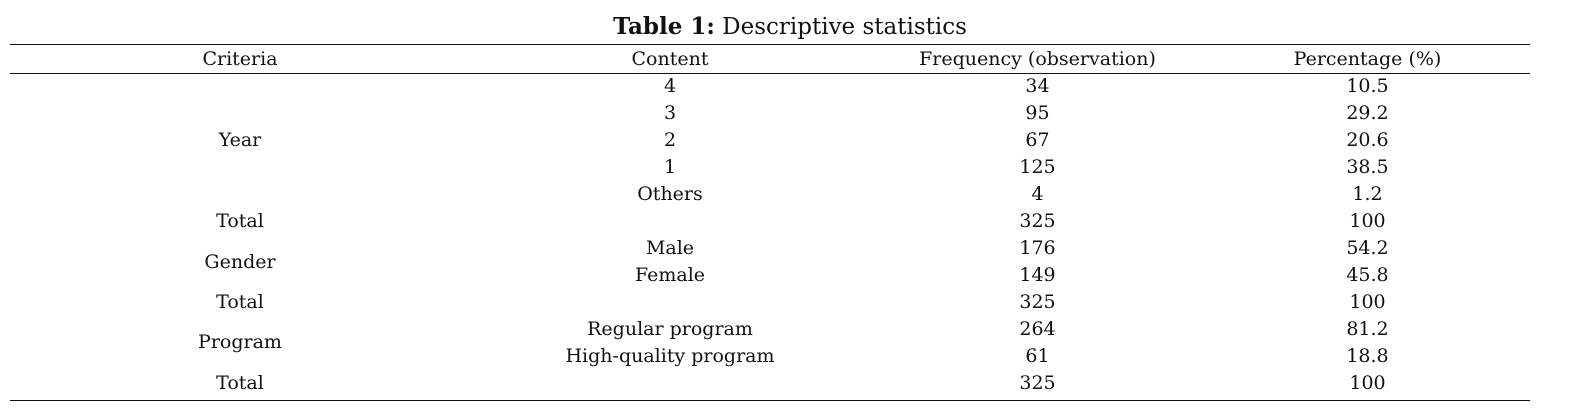 Image resolution: width=1580 pixels, height=409 pixels. I want to click on cell-frequency: 149, so click(1037, 275).